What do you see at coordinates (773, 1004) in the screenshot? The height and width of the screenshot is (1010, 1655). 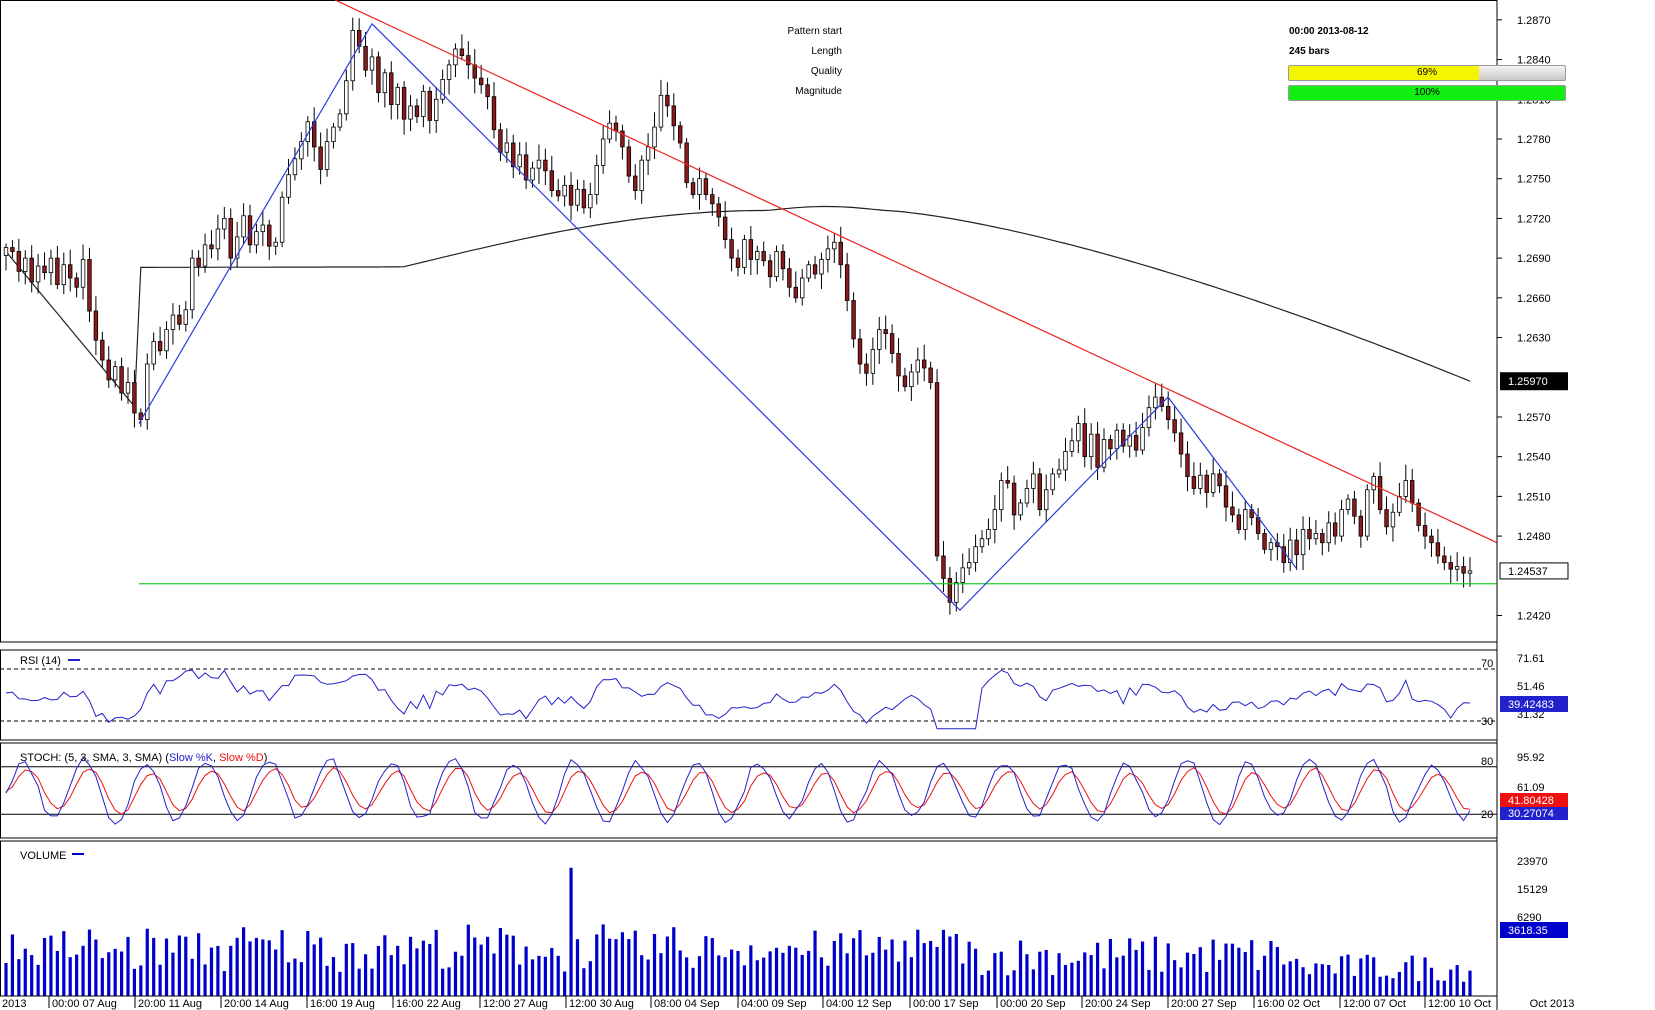 I see `time-tick-label: 04:00 09 Sep` at bounding box center [773, 1004].